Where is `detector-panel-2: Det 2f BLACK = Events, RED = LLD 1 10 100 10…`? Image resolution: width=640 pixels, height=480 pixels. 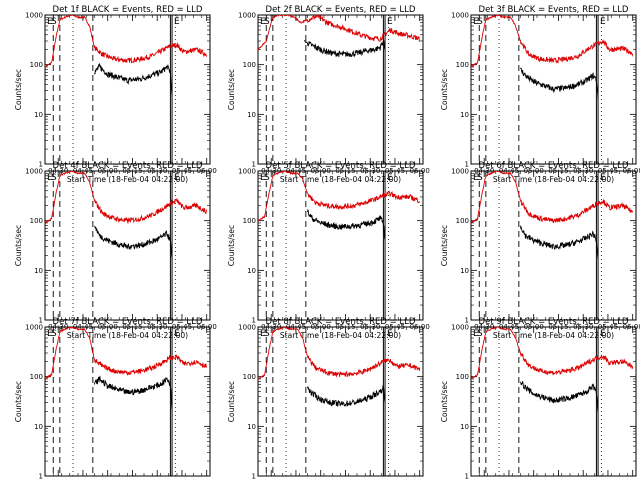
detector-panel-2: Det 2f BLACK = Events, RED = LLD 1 10 100 10… is located at coordinates (328, 94).